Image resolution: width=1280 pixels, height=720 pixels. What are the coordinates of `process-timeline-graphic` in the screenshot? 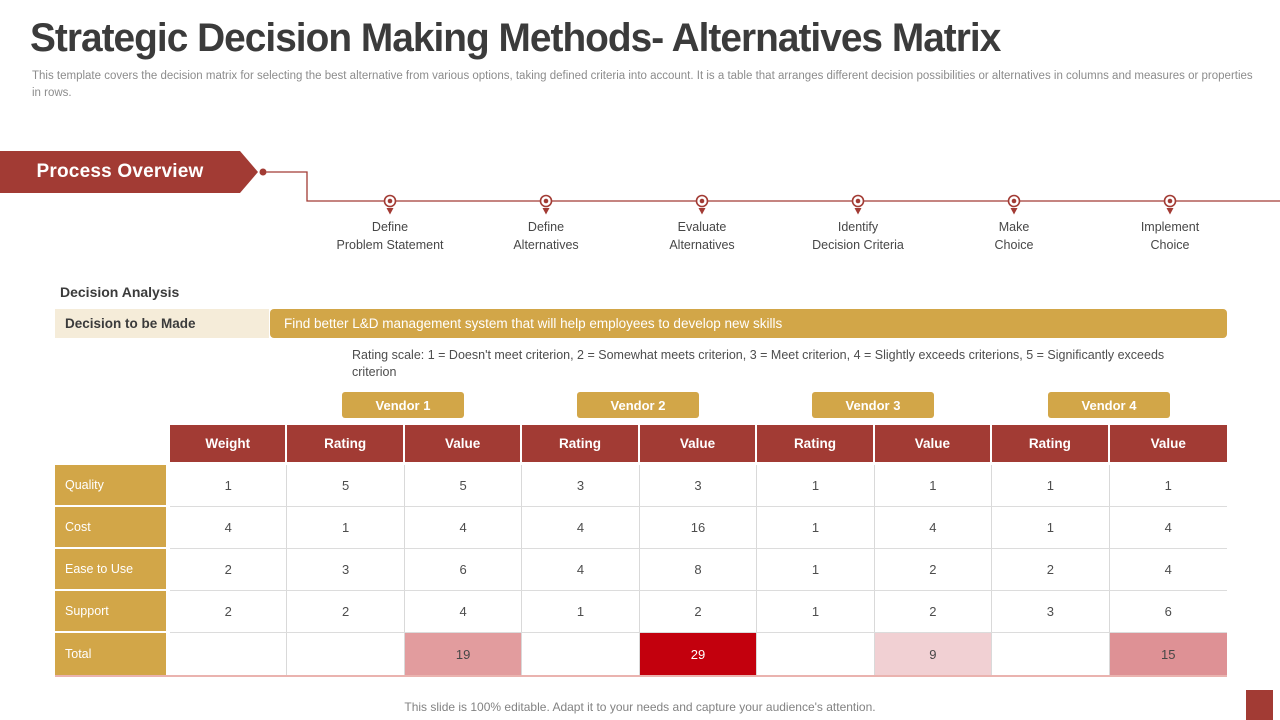 It's located at (640, 183).